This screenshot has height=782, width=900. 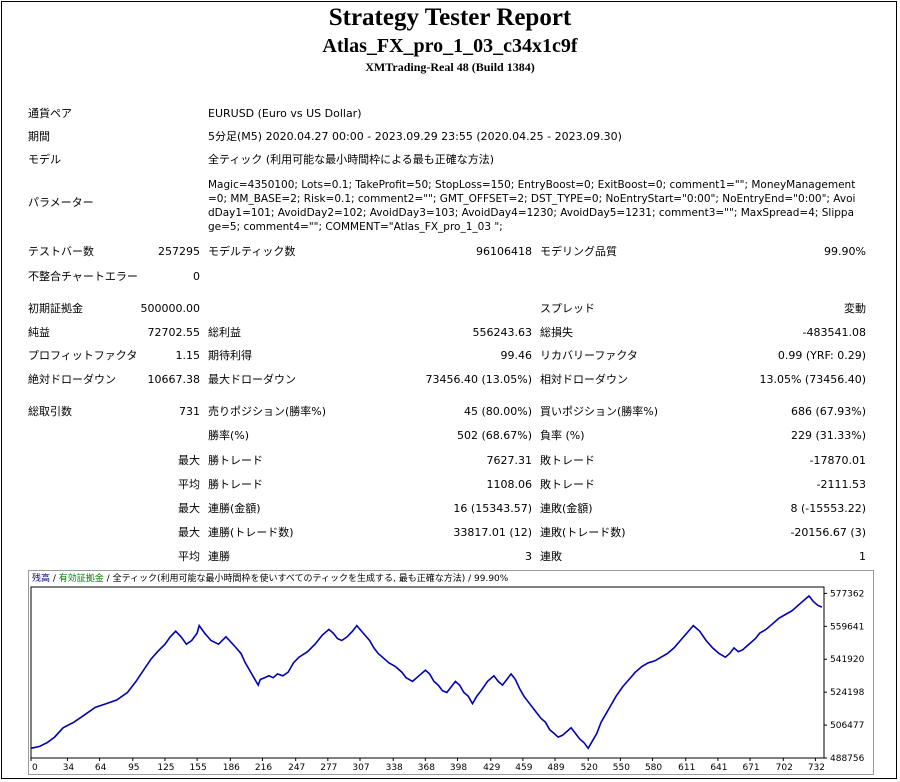 I want to click on x-tick-label: 429, so click(x=491, y=768).